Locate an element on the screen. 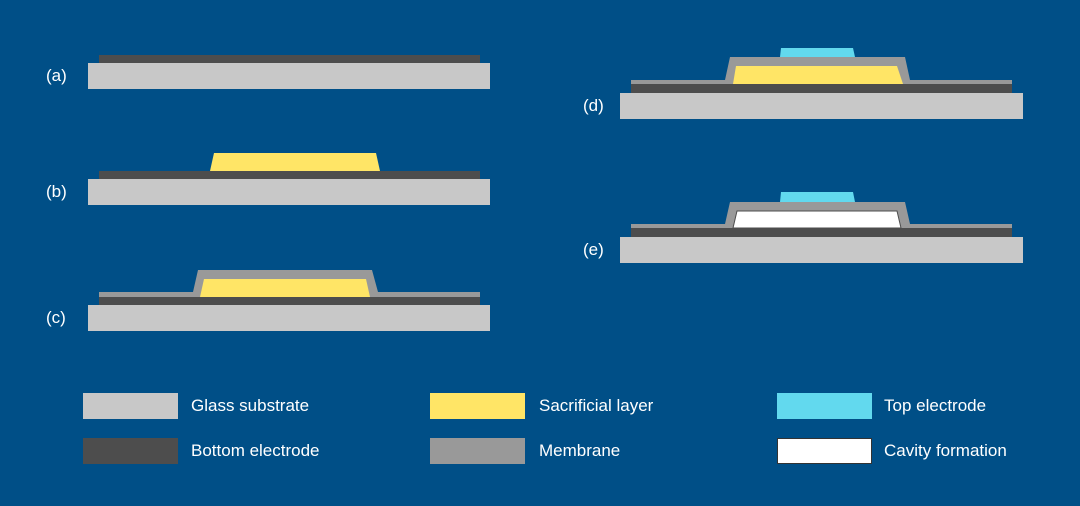 The height and width of the screenshot is (506, 1080). step-e-diagram is located at coordinates (821, 227).